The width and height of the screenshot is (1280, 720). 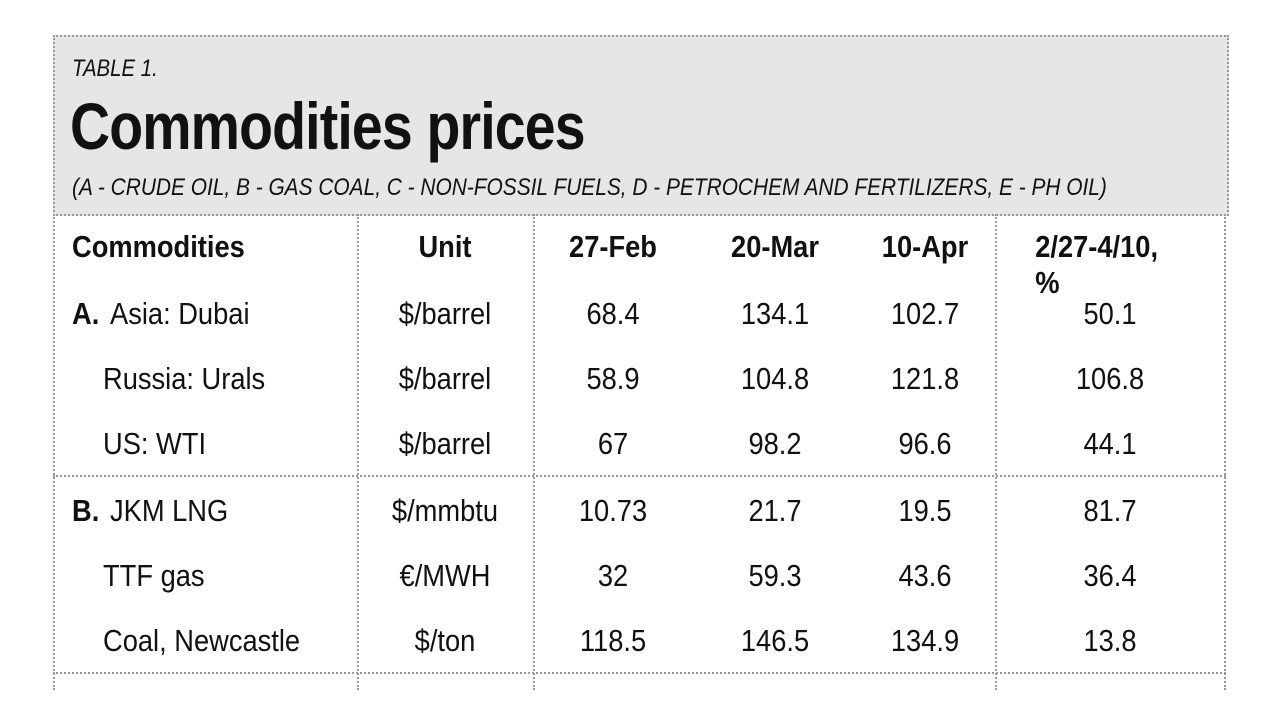 I want to click on kicker: TABLE 1., so click(x=115, y=68).